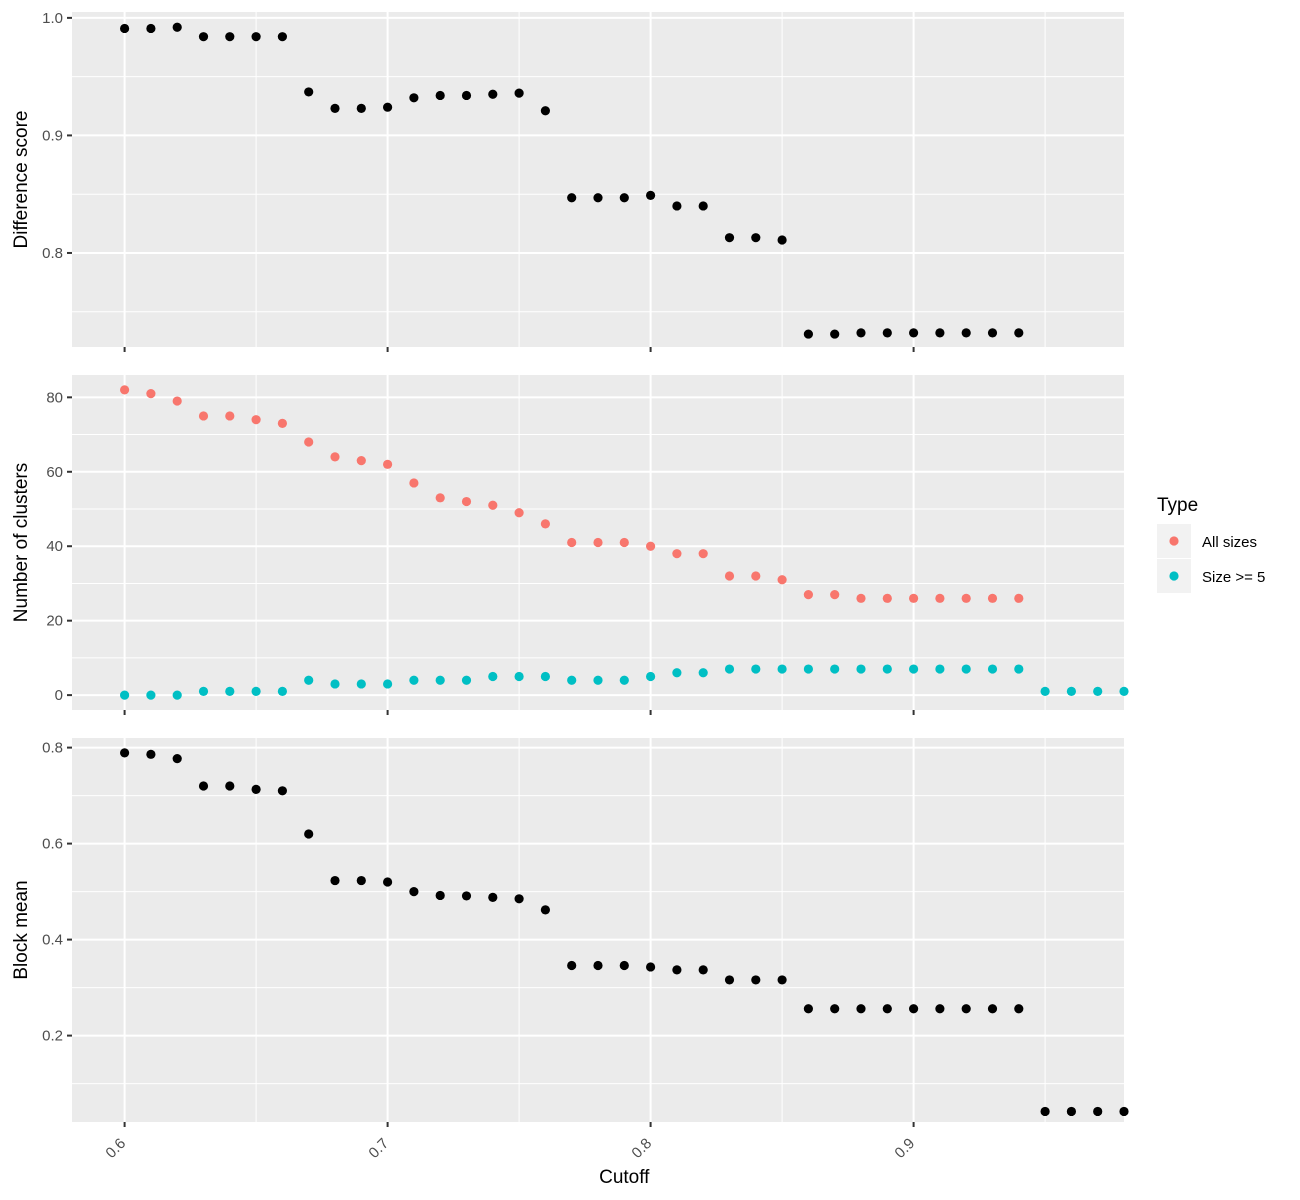 This screenshot has height=1200, width=1300. What do you see at coordinates (1174, 541) in the screenshot?
I see `legend-key-swatch` at bounding box center [1174, 541].